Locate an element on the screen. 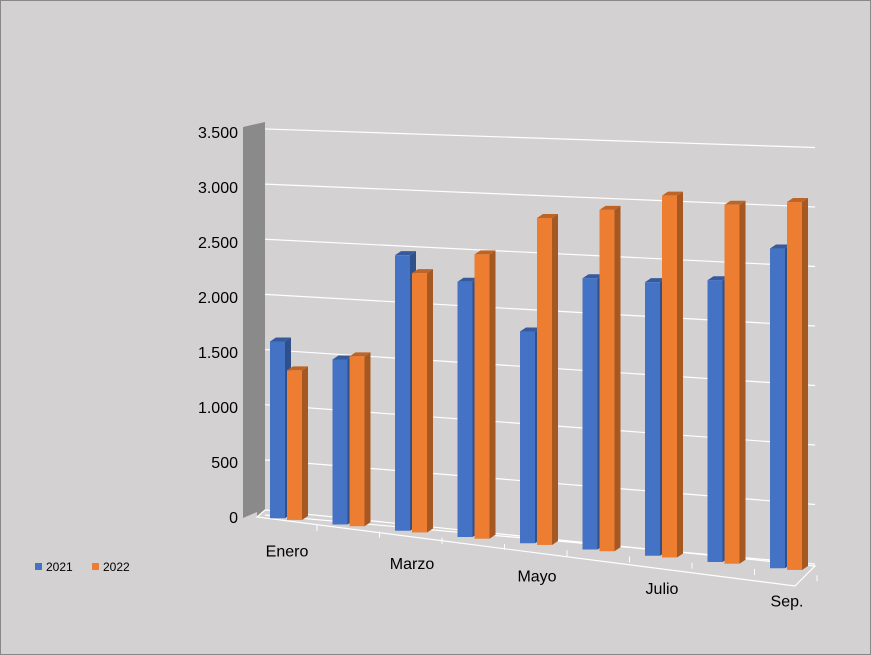  x-tick-label: Sep. is located at coordinates (787, 601).